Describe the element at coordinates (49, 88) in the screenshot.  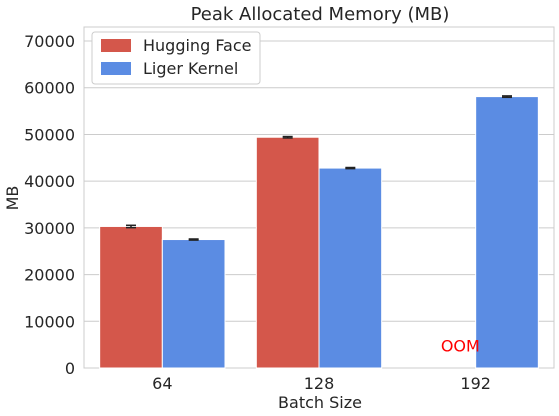
I see `y-tick-label: 60000` at that location.